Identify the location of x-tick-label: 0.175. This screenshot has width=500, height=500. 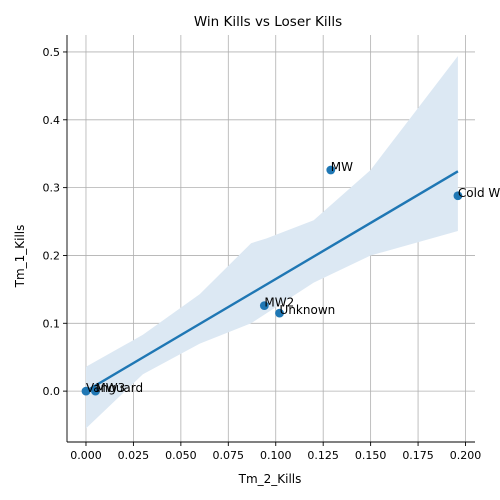
(418, 455).